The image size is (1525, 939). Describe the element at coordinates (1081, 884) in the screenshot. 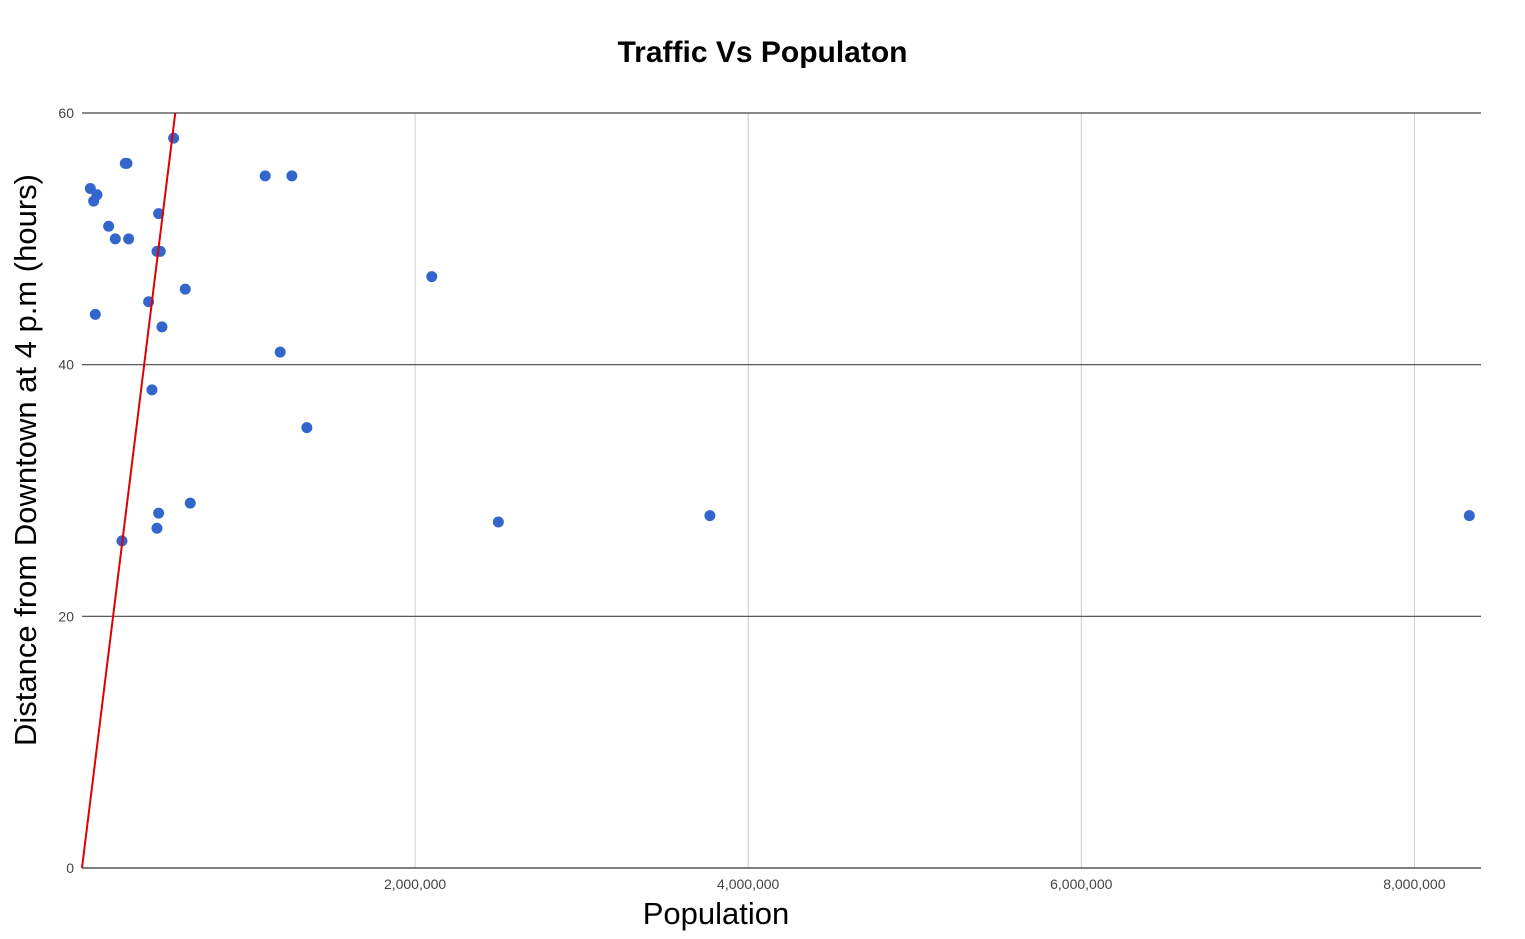

I see `x-tick-label: 6,000,000` at that location.